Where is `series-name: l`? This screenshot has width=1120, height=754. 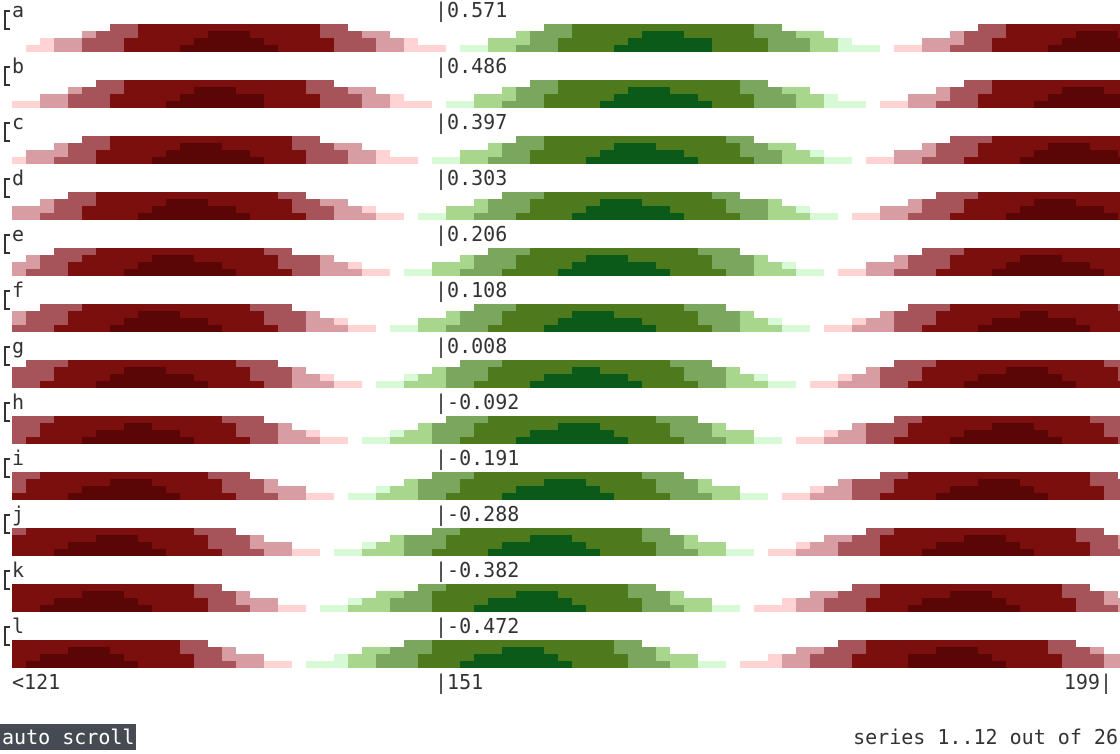
series-name: l is located at coordinates (18, 626).